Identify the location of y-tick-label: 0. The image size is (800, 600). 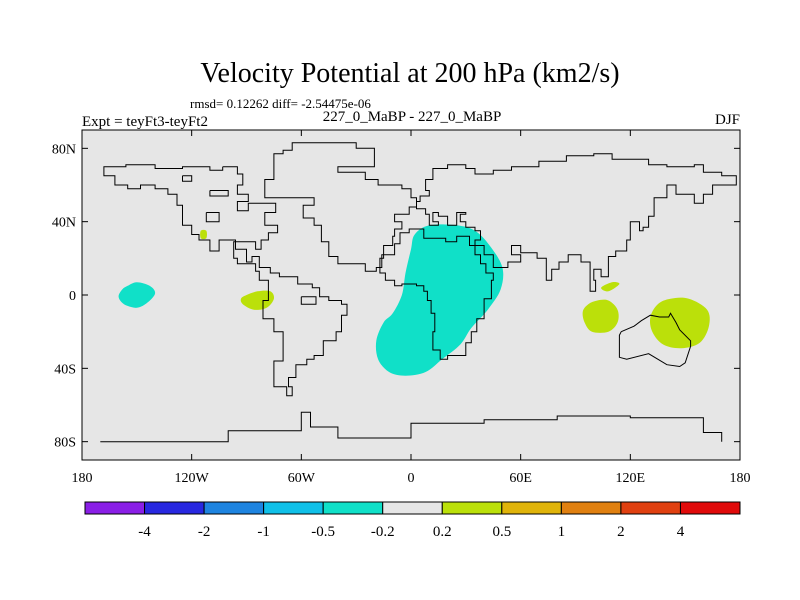
(72, 296).